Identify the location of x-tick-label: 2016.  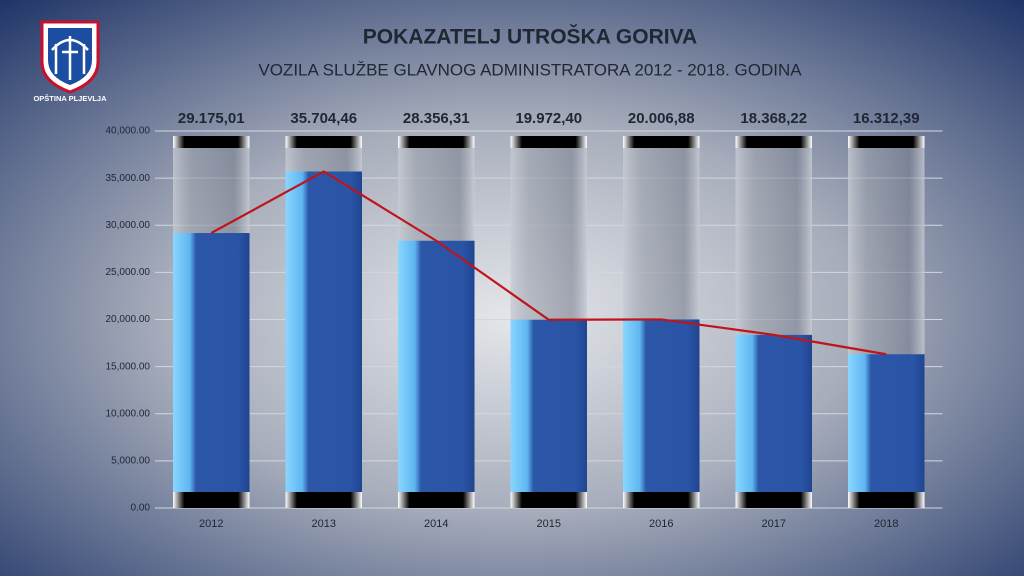
(661, 524).